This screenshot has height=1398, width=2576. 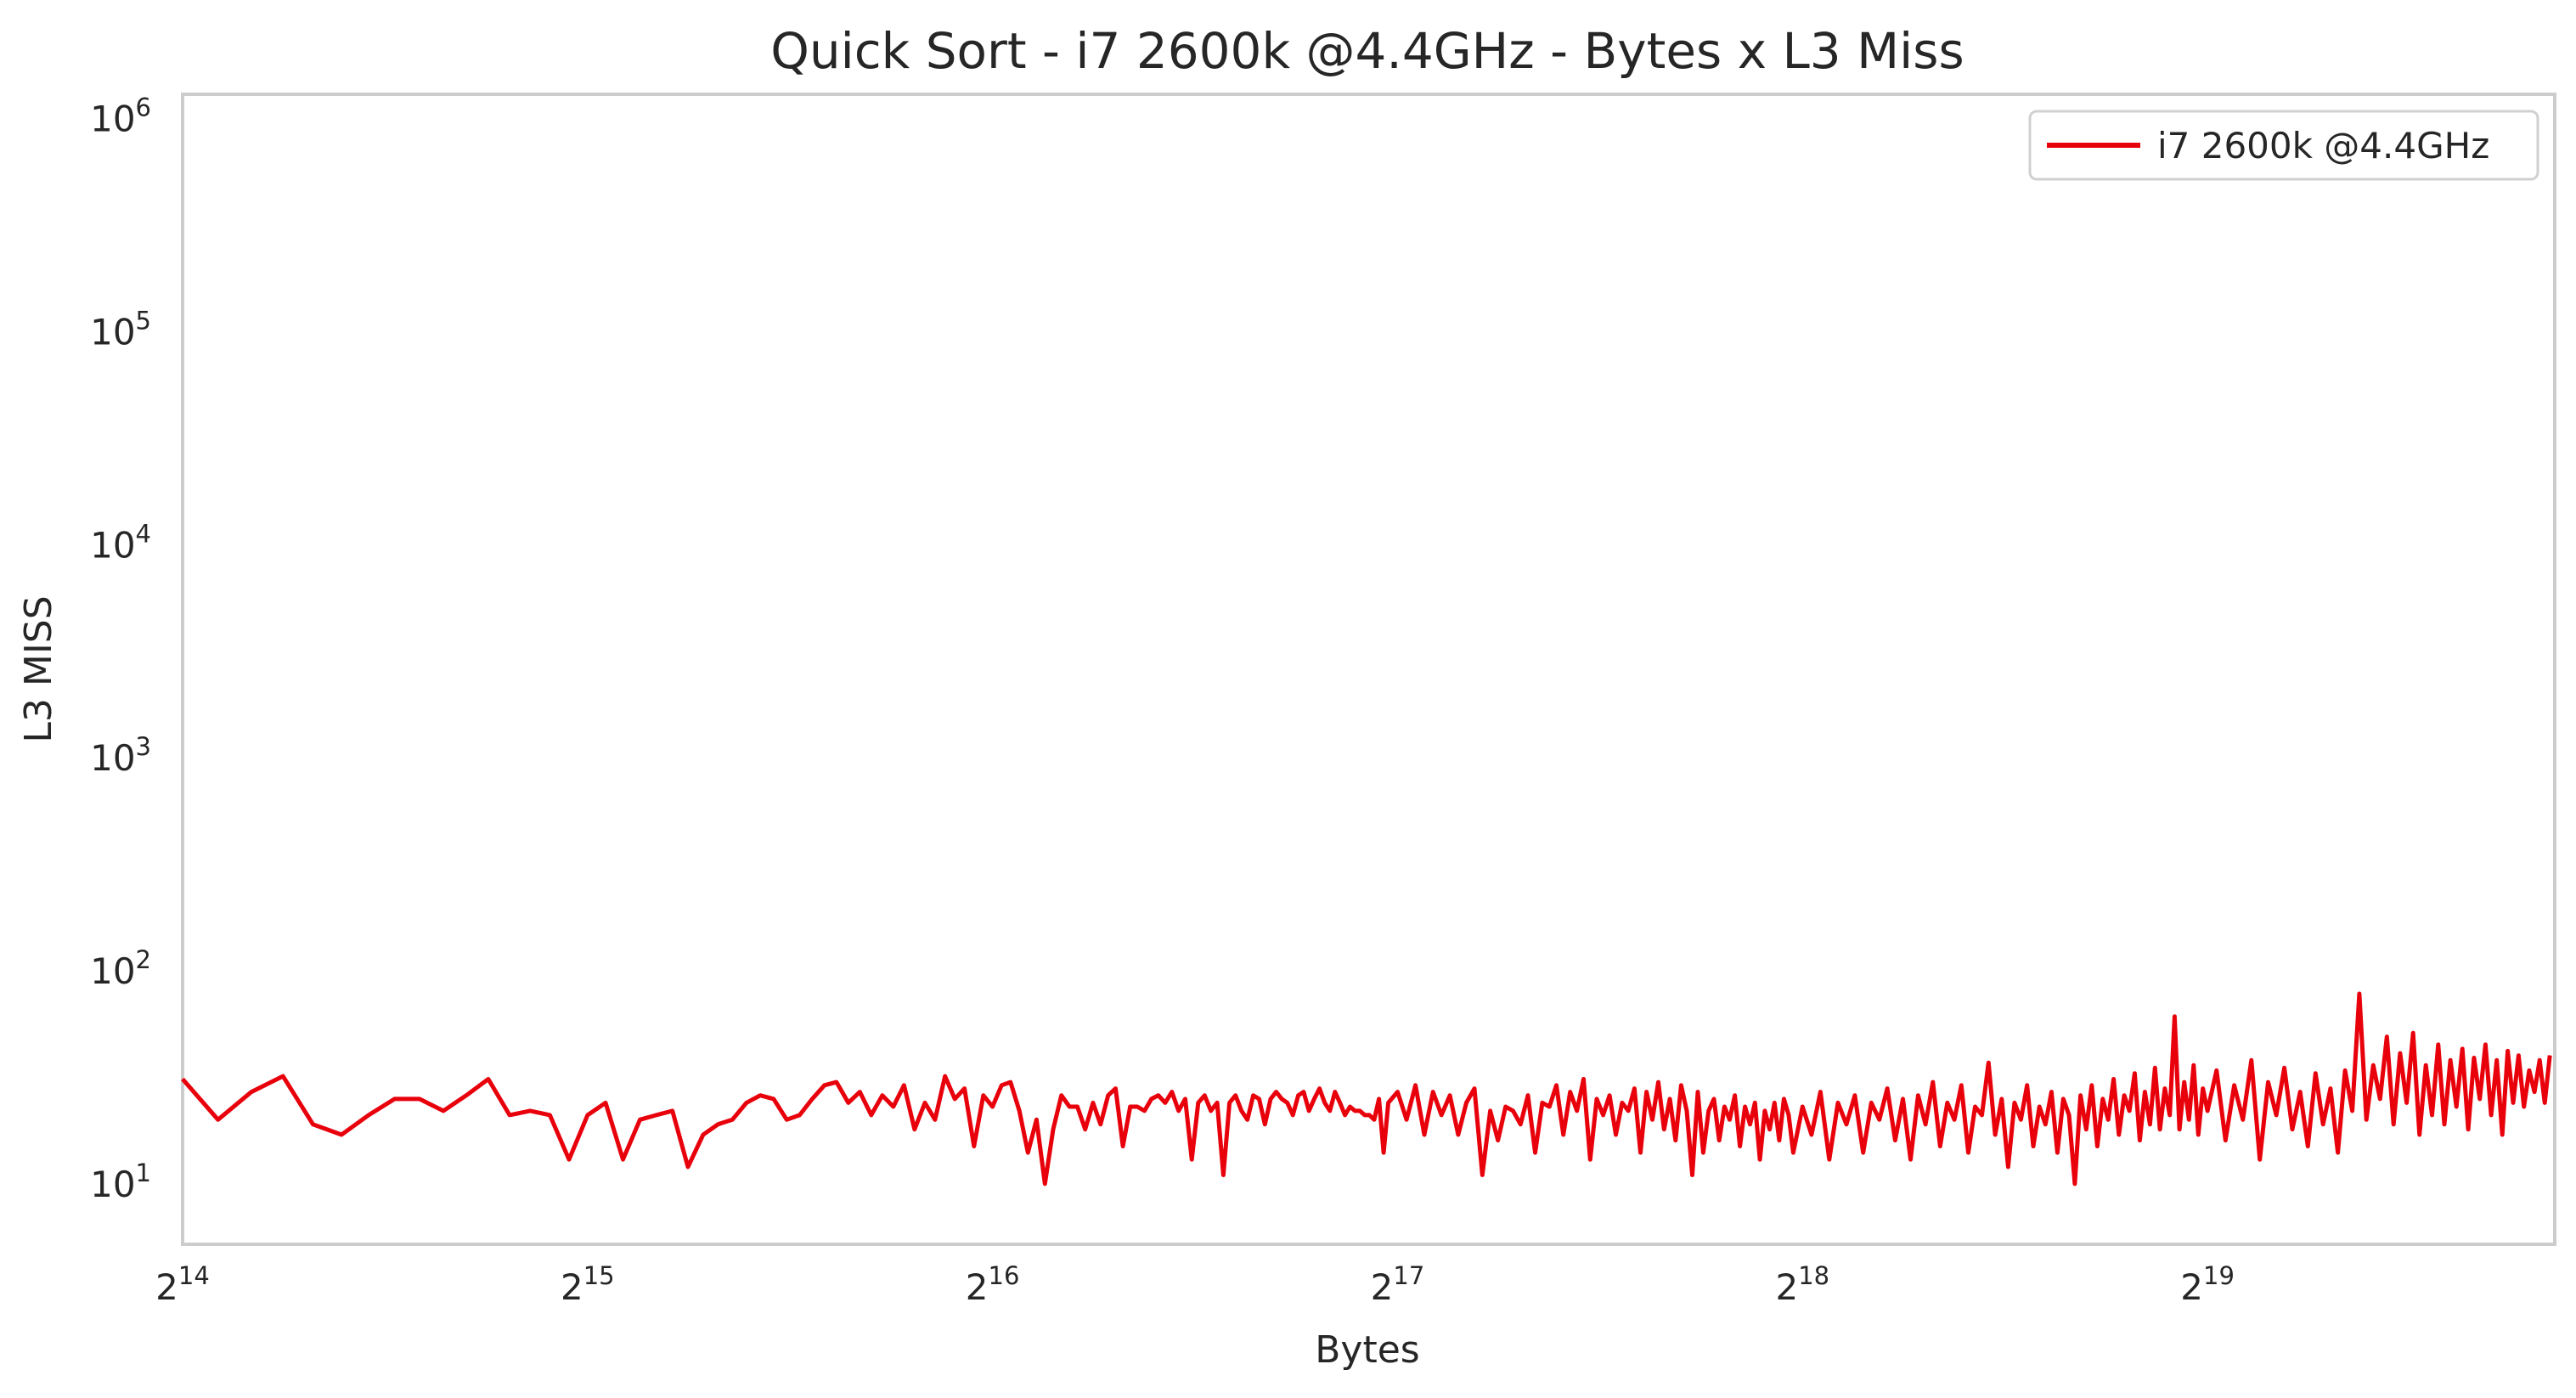 I want to click on x-tick-label: 218, so click(x=1802, y=1284).